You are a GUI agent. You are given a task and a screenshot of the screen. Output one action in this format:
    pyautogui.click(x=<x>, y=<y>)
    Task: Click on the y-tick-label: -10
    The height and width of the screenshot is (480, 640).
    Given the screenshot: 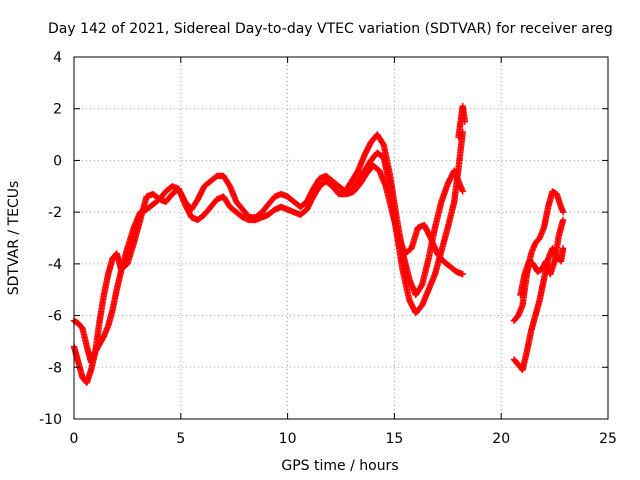 What is the action you would take?
    pyautogui.click(x=50, y=420)
    